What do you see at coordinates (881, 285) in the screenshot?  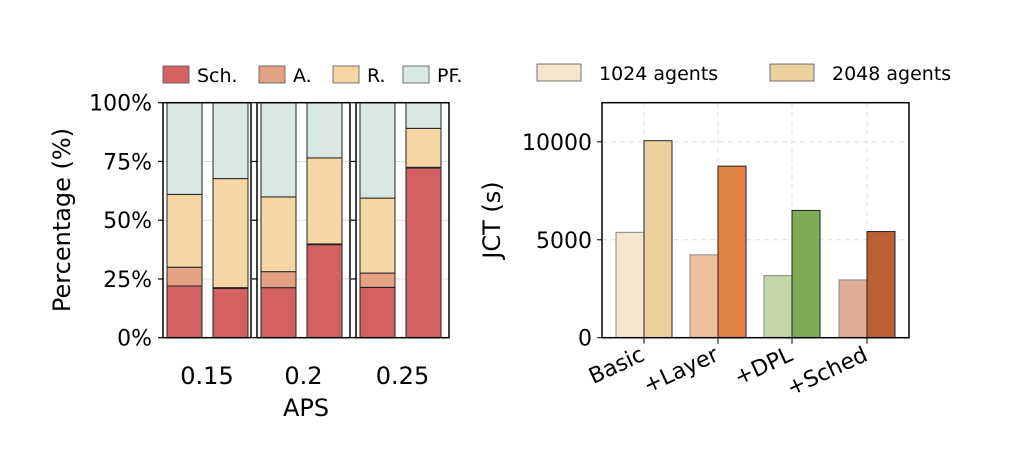 I see `bar-+Sched-1` at bounding box center [881, 285].